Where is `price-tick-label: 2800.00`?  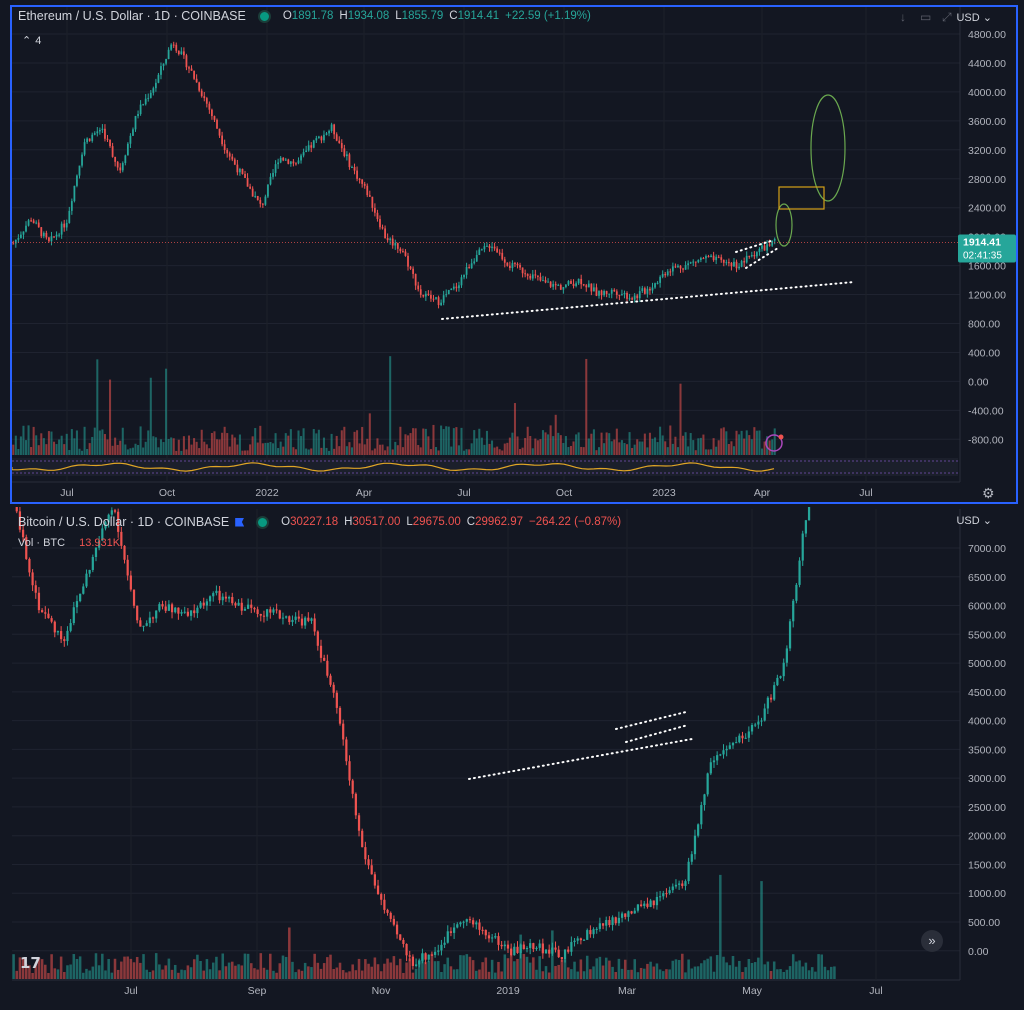 price-tick-label: 2800.00 is located at coordinates (987, 180).